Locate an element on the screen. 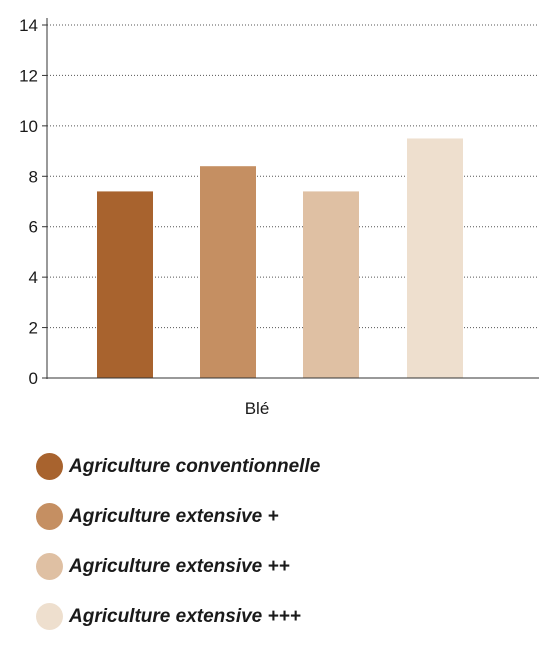 This screenshot has height=652, width=539. legend-item: Agriculture extensive + is located at coordinates (178, 516).